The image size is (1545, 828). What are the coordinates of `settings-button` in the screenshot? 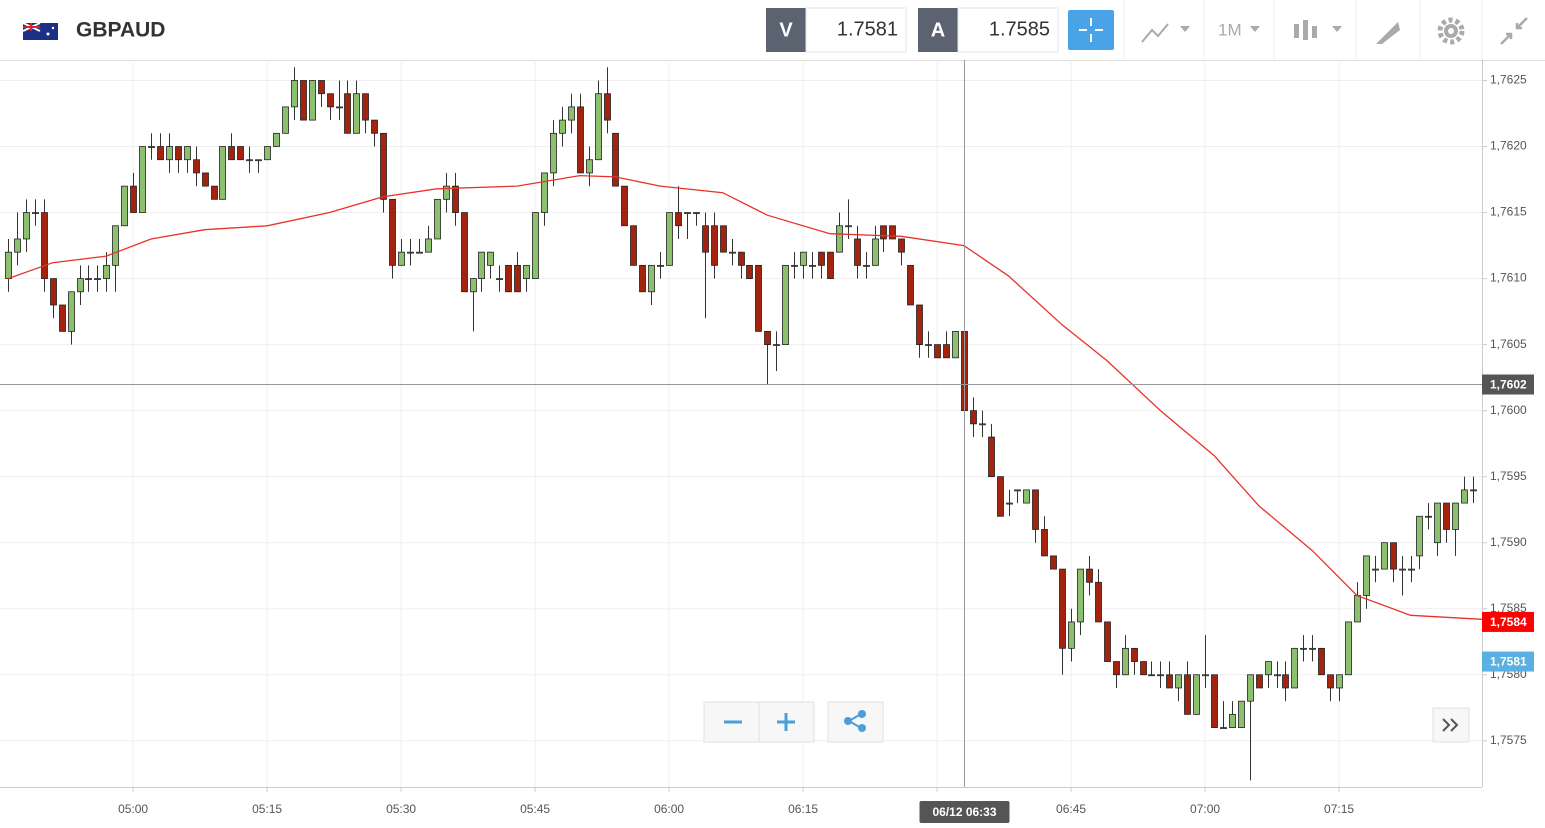 It's located at (1451, 31).